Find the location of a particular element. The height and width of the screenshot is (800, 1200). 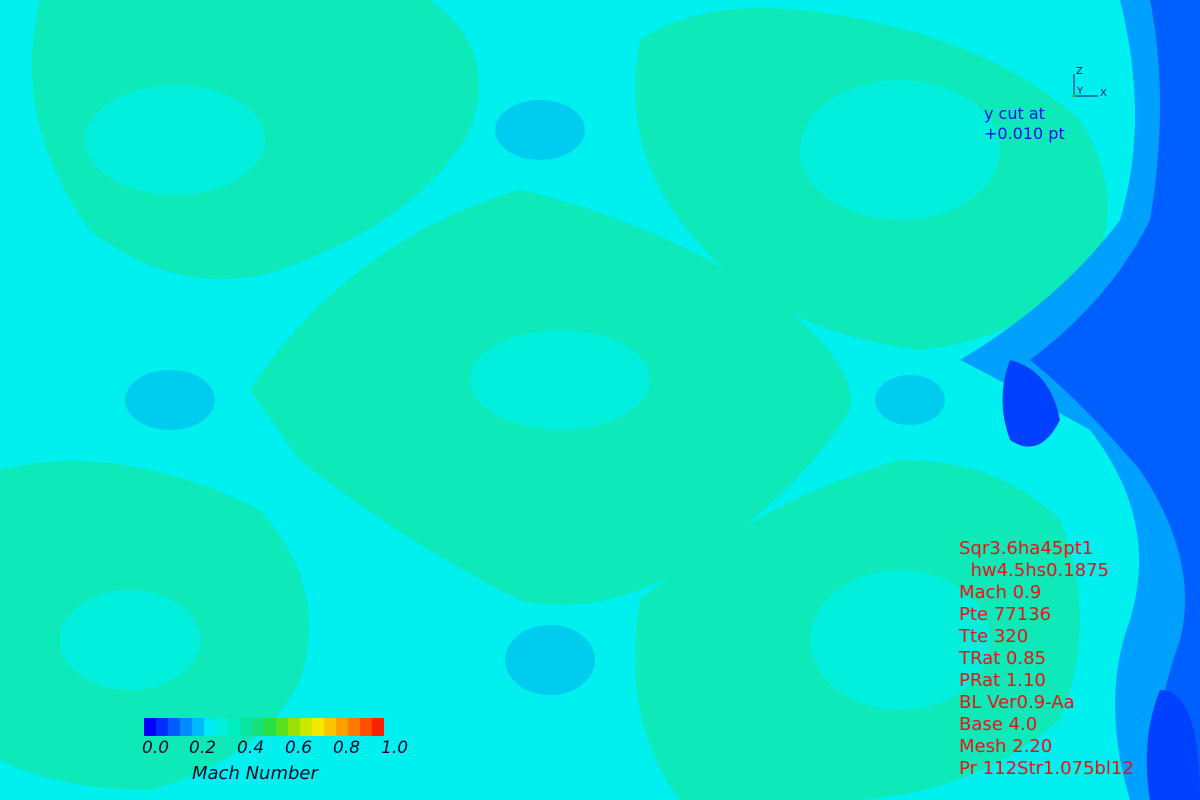

axis-triad: Z Y X is located at coordinates (1088, 84).